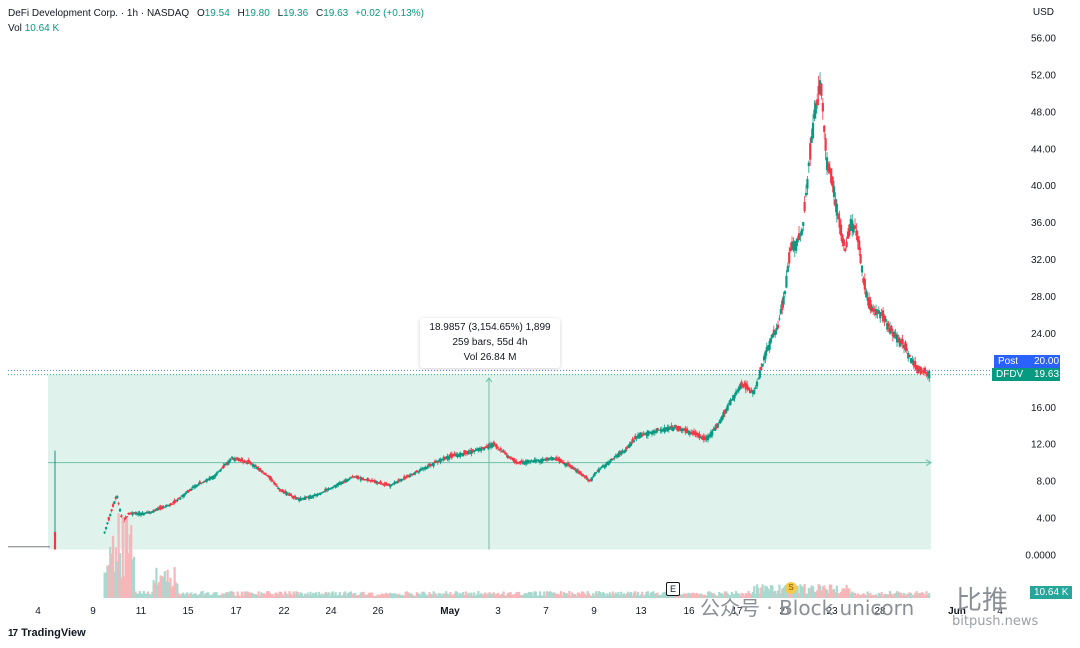 The height and width of the screenshot is (648, 1080). Describe the element at coordinates (673, 589) in the screenshot. I see `earnings-marker-icon: E` at that location.